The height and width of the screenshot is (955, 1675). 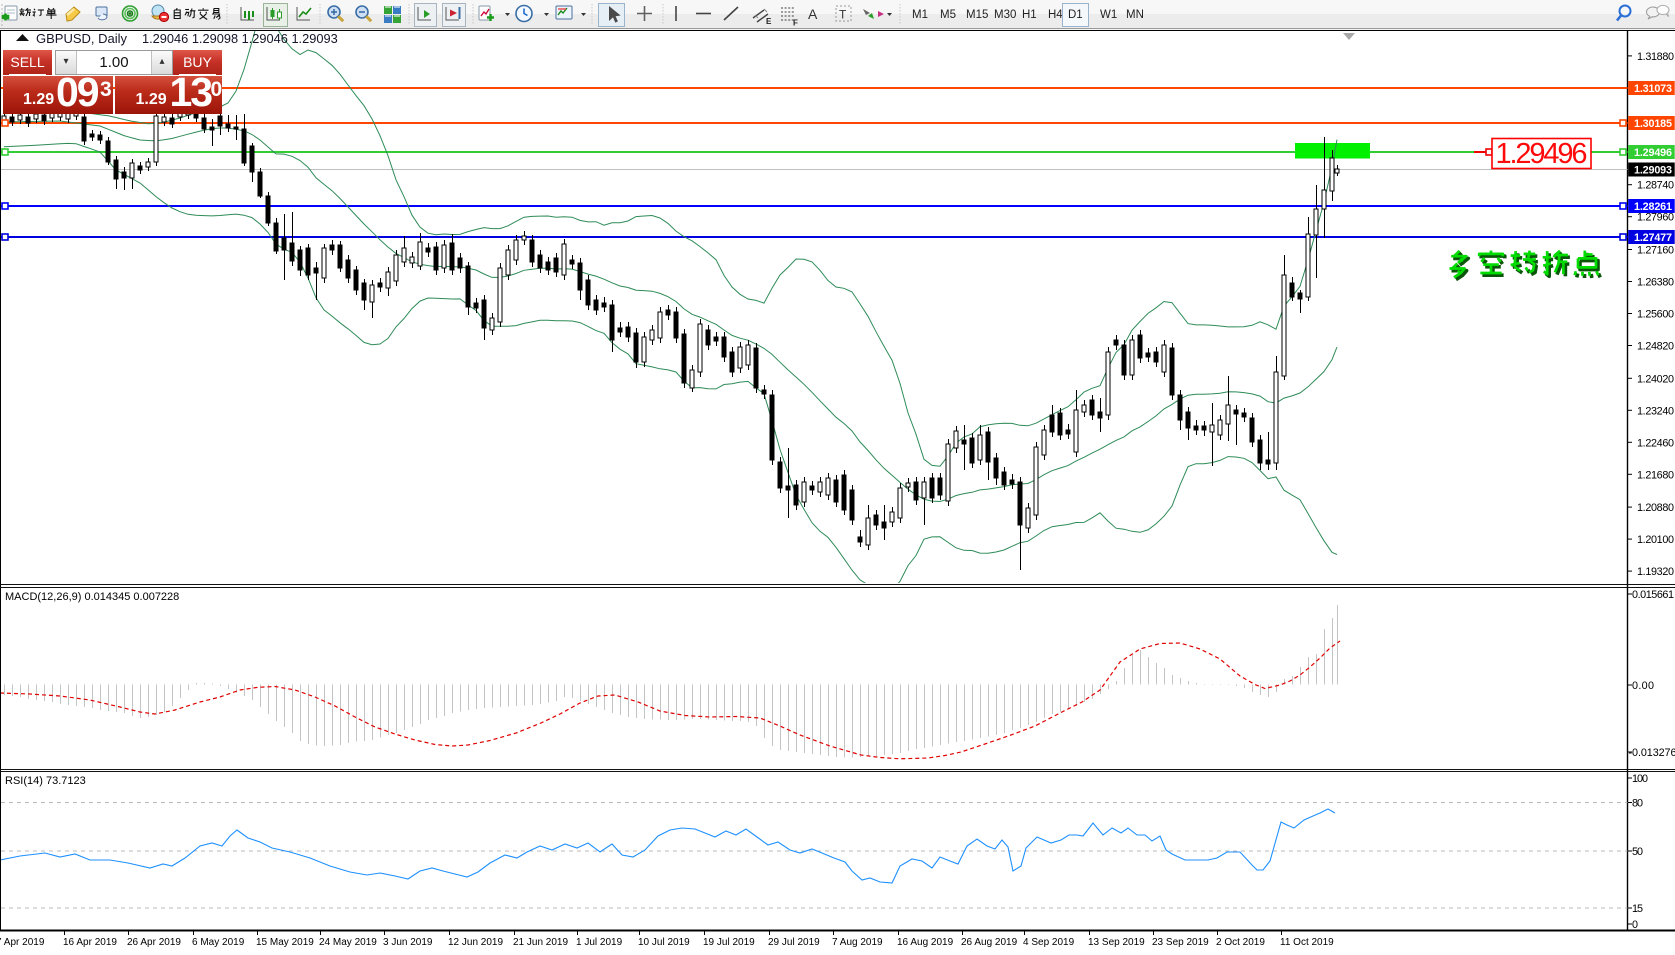 What do you see at coordinates (1655, 251) in the screenshot?
I see `svg-text: 1.27160` at bounding box center [1655, 251].